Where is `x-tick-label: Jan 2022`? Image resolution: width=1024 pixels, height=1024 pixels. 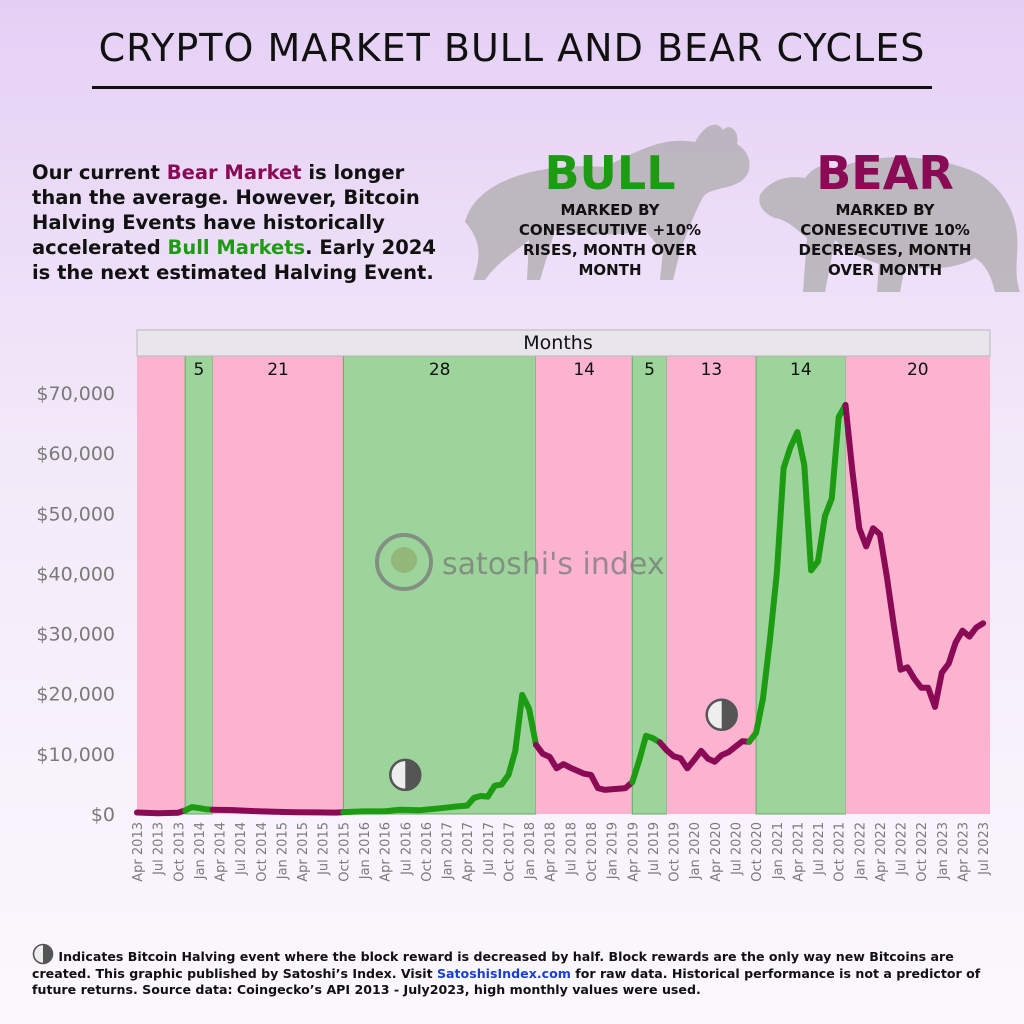 x-tick-label: Jan 2022 is located at coordinates (860, 851).